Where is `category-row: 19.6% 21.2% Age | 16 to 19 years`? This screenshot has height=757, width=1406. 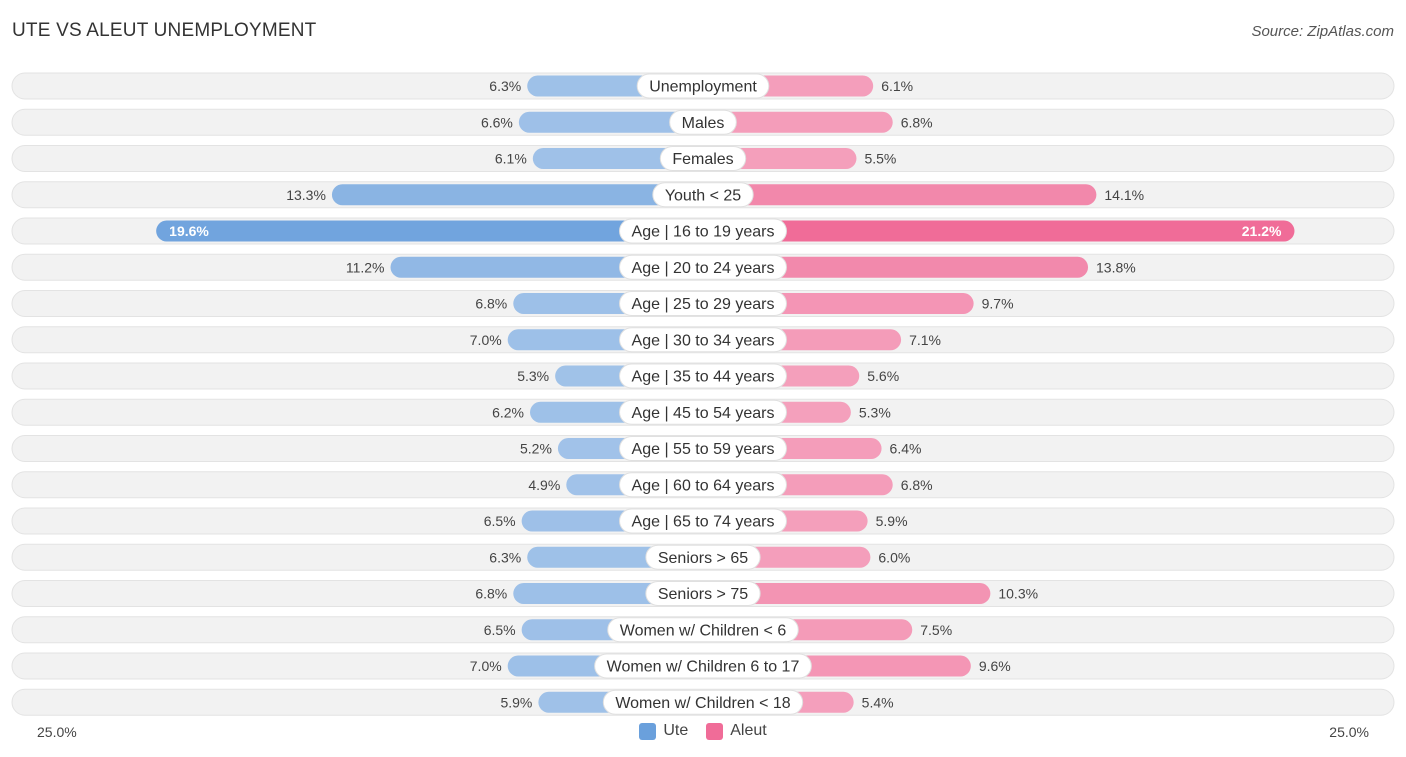
category-row: 19.6% 21.2% Age | 16 to 19 years is located at coordinates (703, 231).